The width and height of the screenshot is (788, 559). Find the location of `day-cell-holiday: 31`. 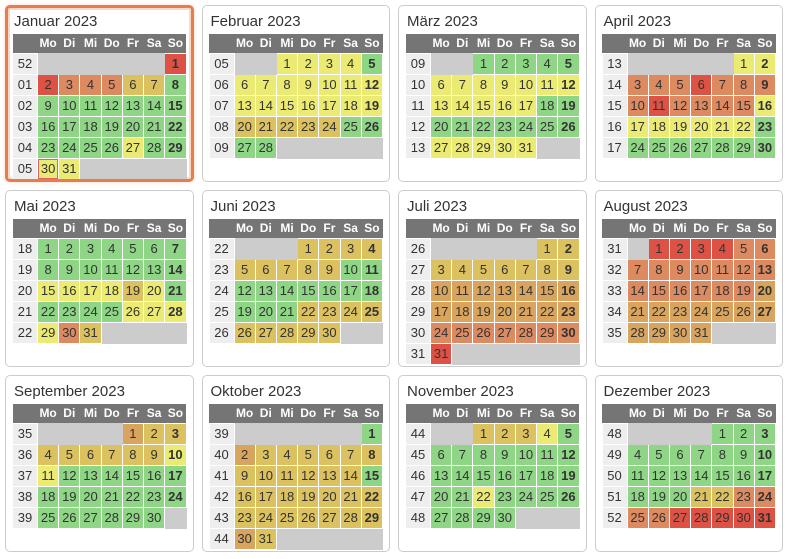

day-cell-holiday: 31 is located at coordinates (265, 538).